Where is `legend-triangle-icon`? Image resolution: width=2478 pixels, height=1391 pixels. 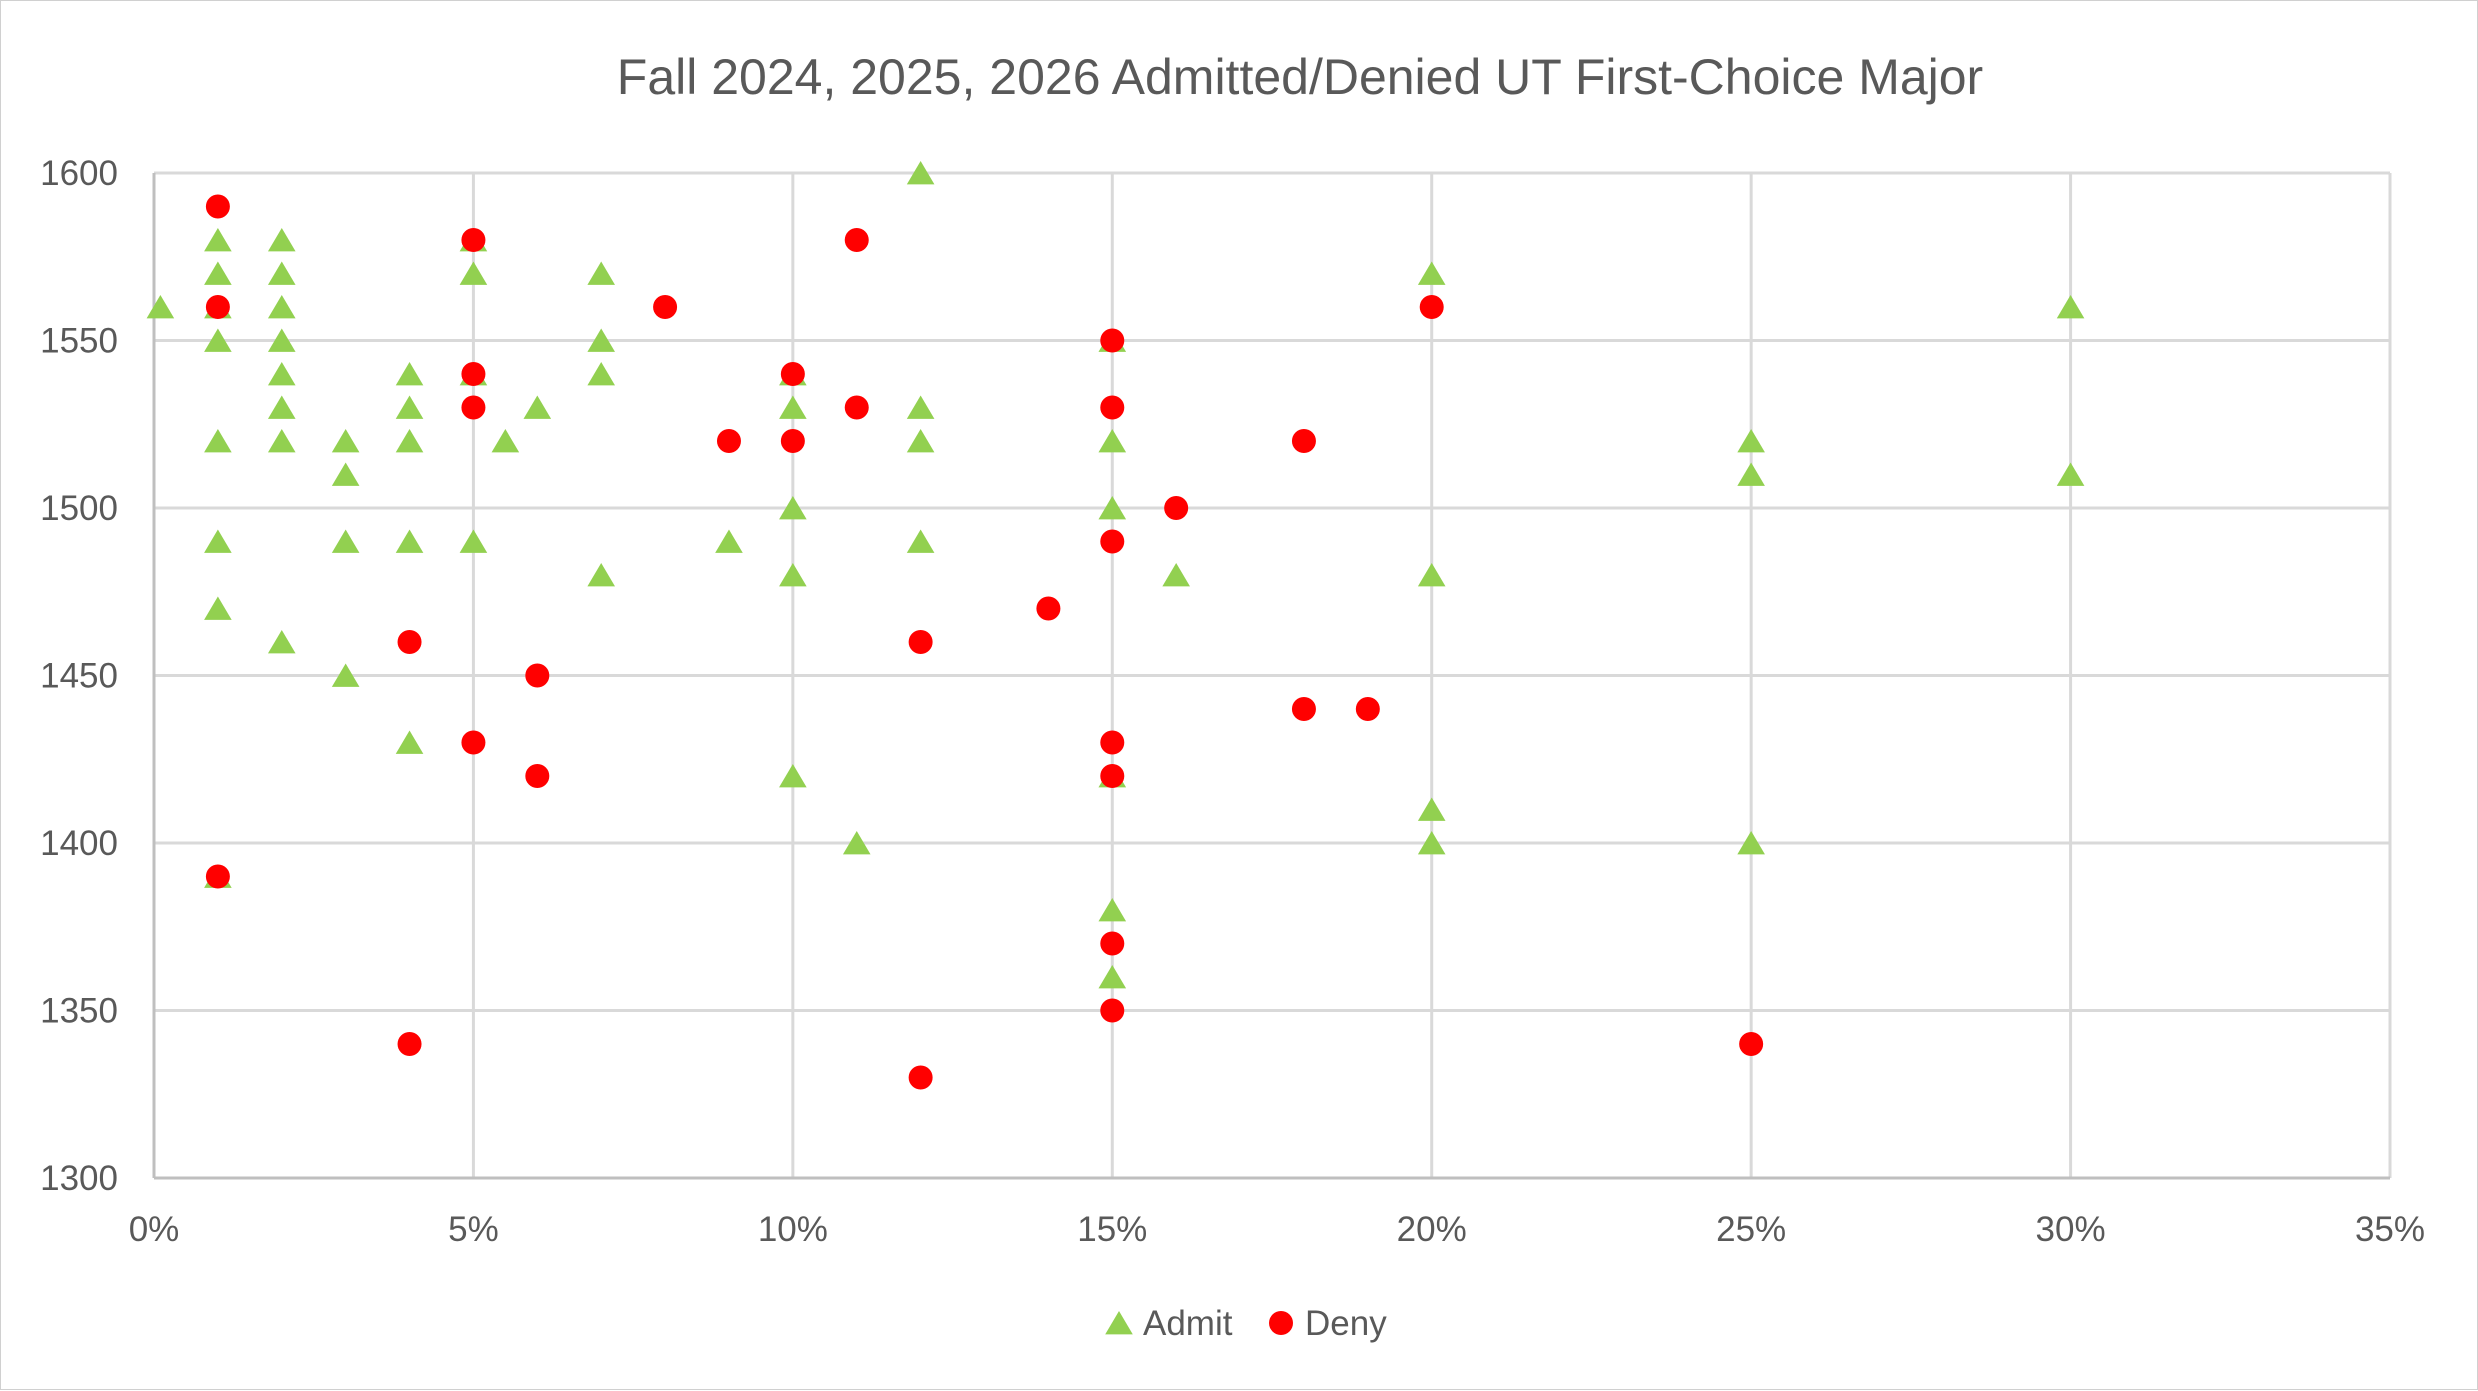
legend-triangle-icon is located at coordinates (1119, 1323).